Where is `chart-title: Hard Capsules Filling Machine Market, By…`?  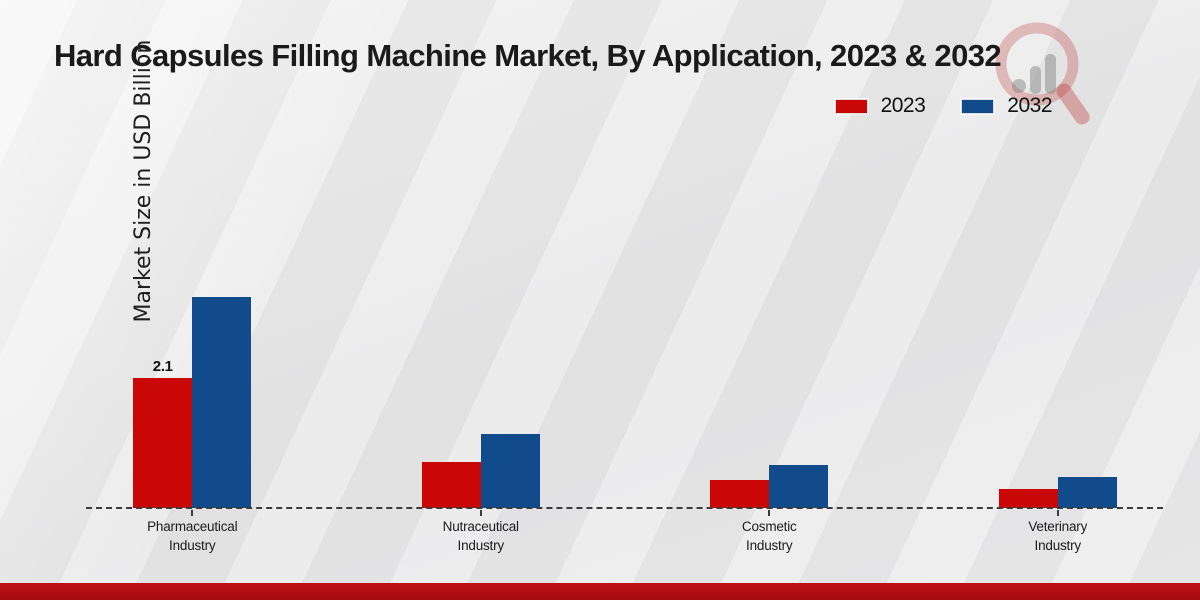
chart-title: Hard Capsules Filling Machine Market, By… is located at coordinates (528, 55).